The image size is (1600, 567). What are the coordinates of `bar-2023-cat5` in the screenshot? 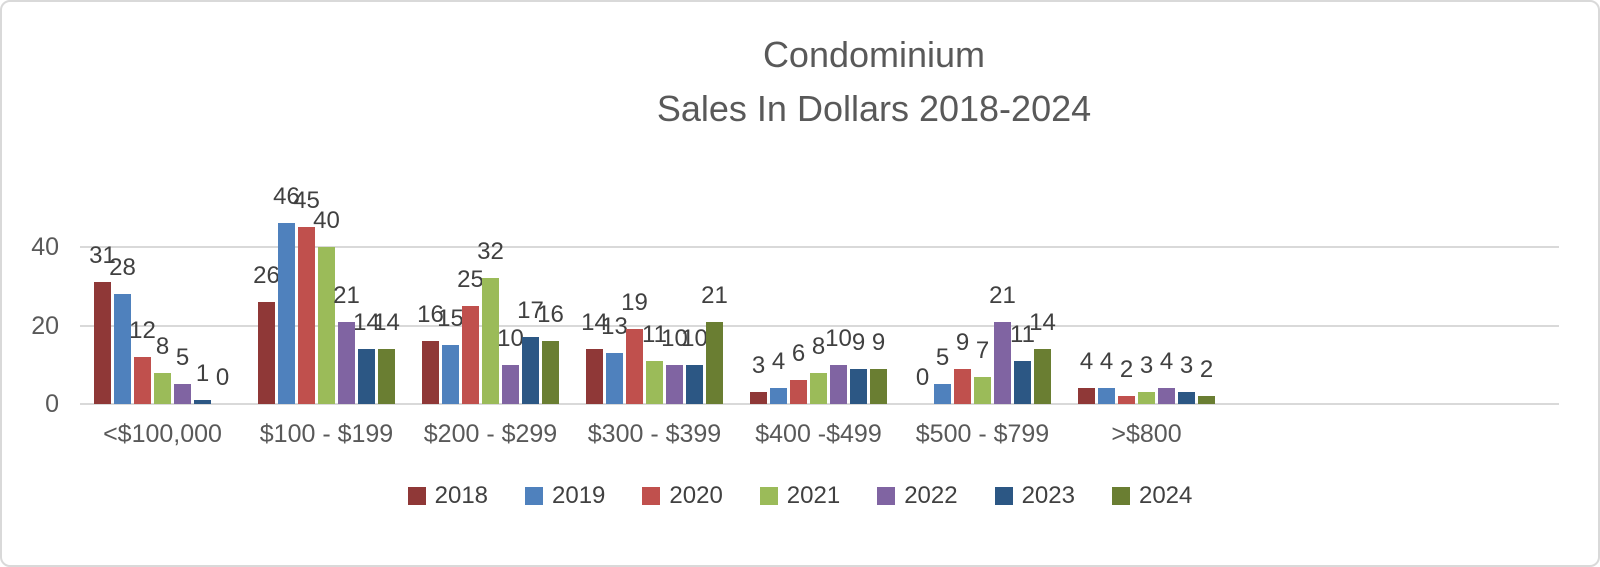 It's located at (1022, 382).